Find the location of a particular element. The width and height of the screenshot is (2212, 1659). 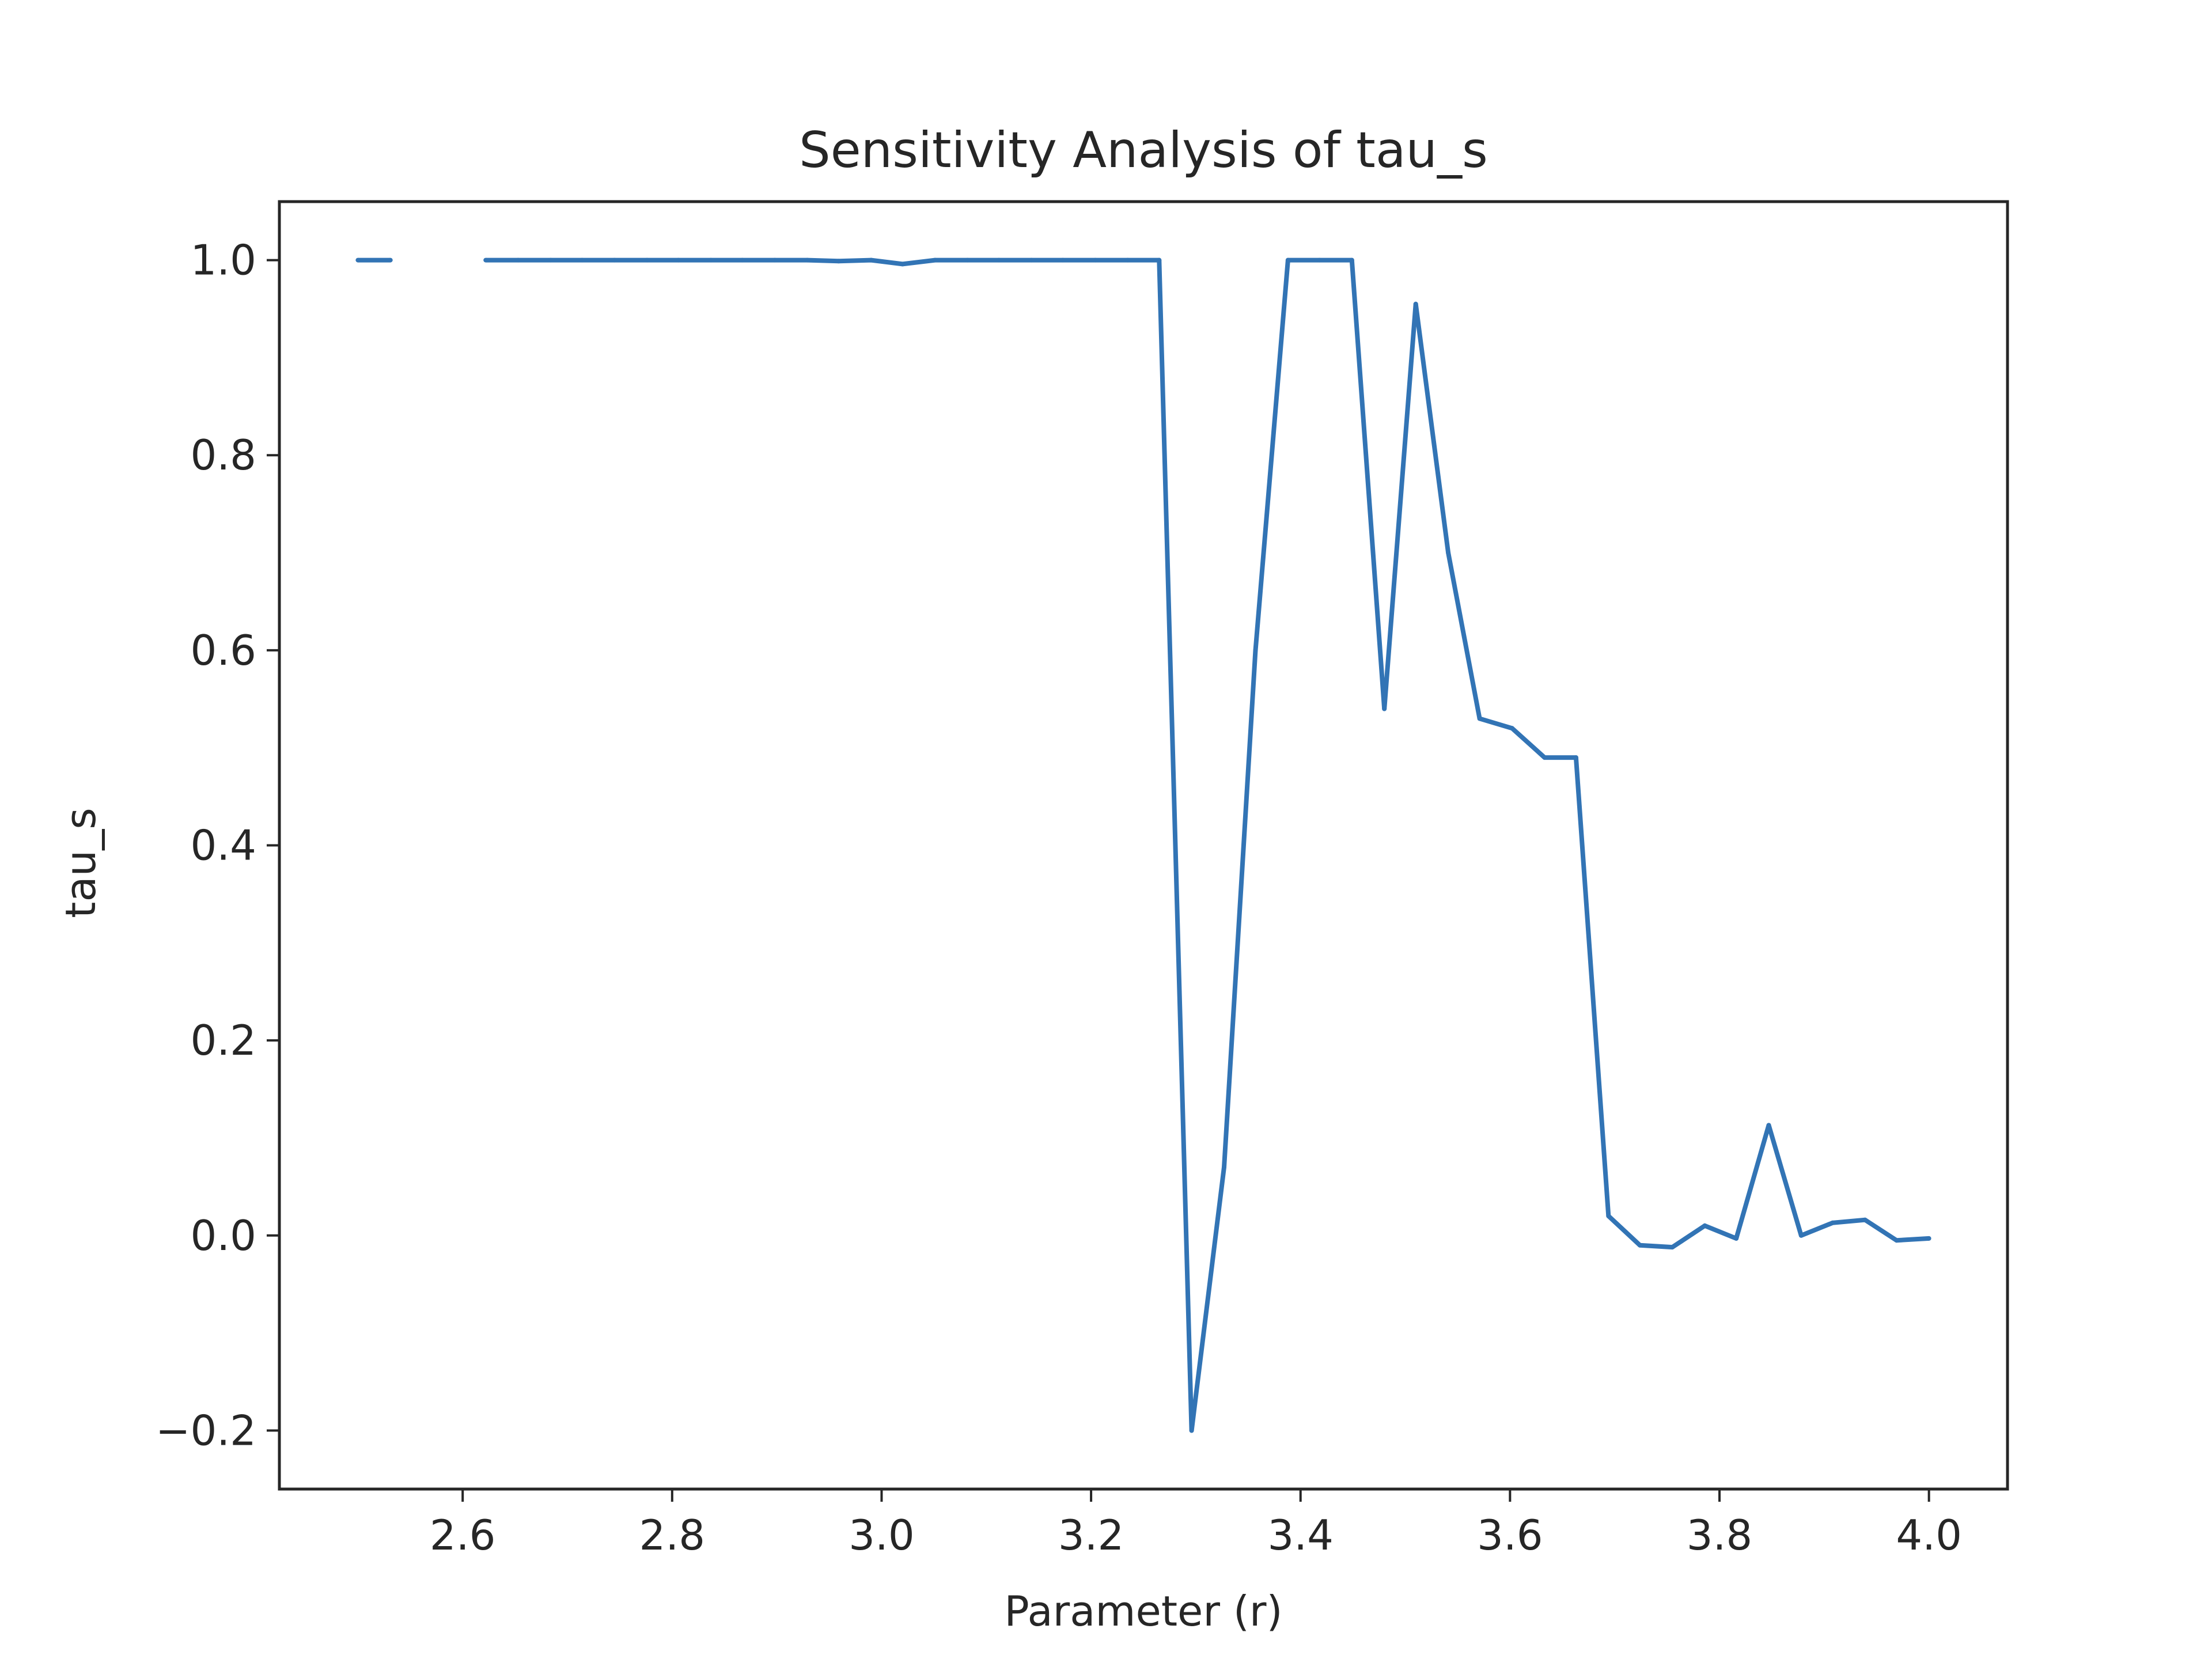

y-tick-label: 0.6 is located at coordinates (223, 650).